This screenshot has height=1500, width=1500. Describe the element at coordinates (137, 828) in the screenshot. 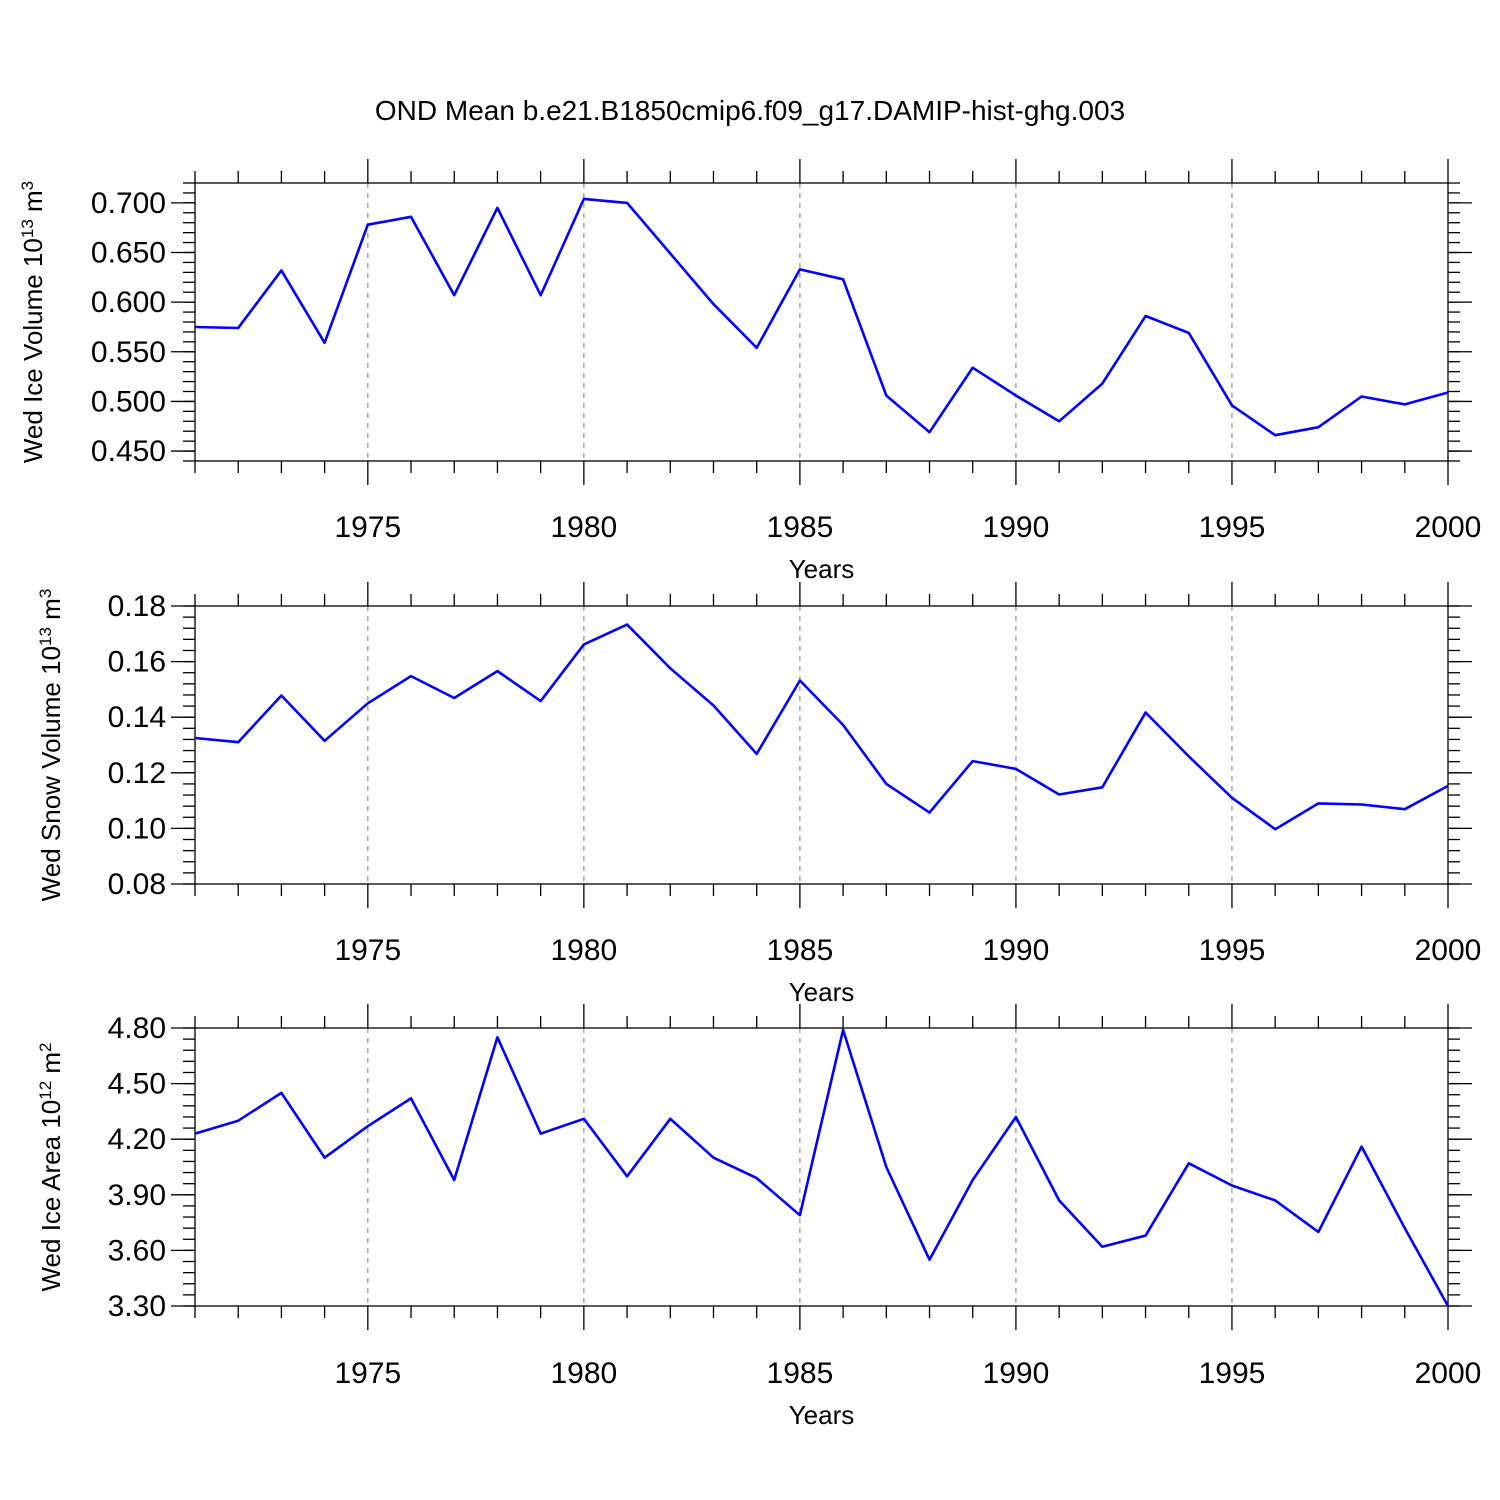

I see `y-tick-label: 0.10` at that location.